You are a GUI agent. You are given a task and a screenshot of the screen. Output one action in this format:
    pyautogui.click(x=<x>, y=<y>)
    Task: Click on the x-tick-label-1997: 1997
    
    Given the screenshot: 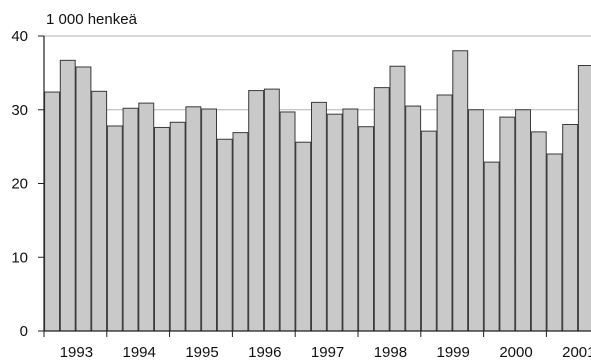 What is the action you would take?
    pyautogui.click(x=327, y=352)
    